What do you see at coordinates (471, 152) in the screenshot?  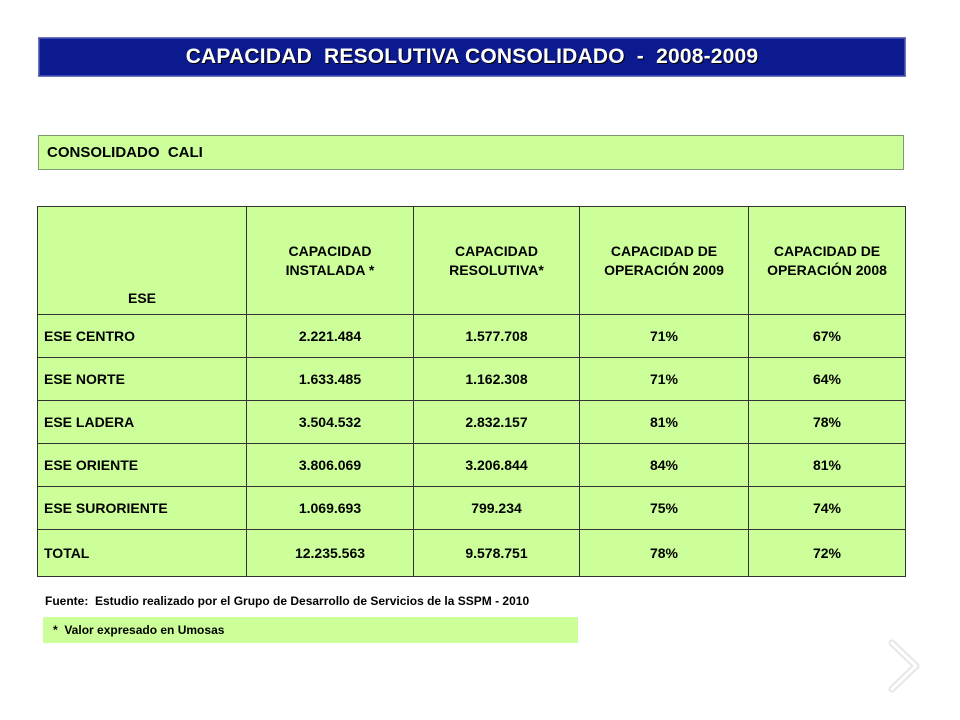 I see `section-banner: CONSOLIDADO CALI` at bounding box center [471, 152].